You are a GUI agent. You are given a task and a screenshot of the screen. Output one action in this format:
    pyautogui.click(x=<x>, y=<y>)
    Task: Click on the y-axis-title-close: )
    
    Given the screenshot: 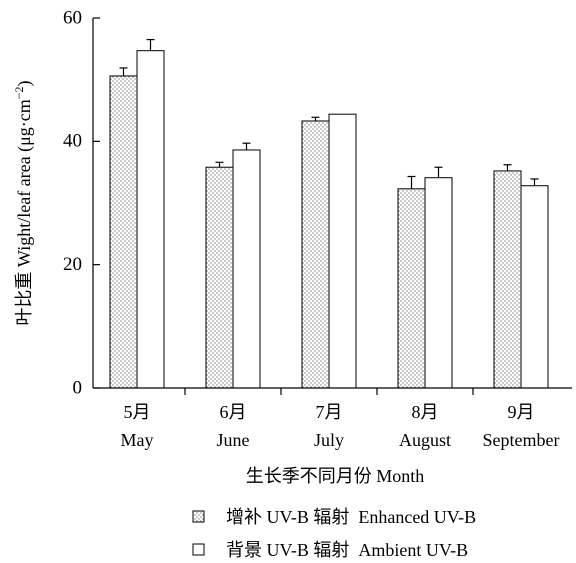 What is the action you would take?
    pyautogui.click(x=24, y=83)
    